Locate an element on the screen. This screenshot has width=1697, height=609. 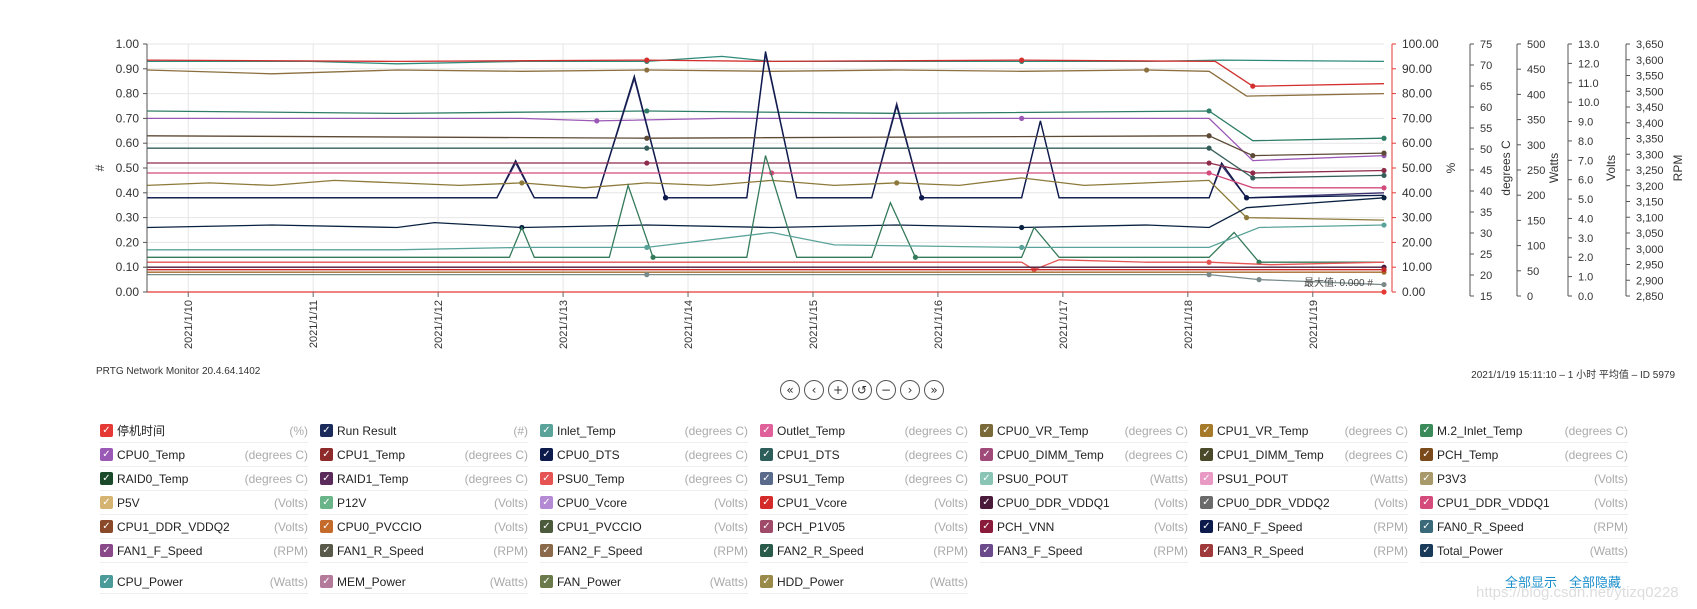
legend-item: ✓ CPU0_DDR_VDDQ2 (Volts) is located at coordinates (1304, 503).